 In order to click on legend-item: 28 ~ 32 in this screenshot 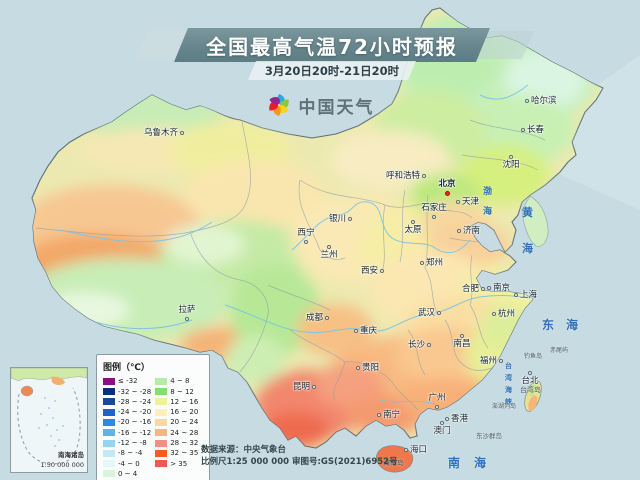, I will do `click(176, 443)`.